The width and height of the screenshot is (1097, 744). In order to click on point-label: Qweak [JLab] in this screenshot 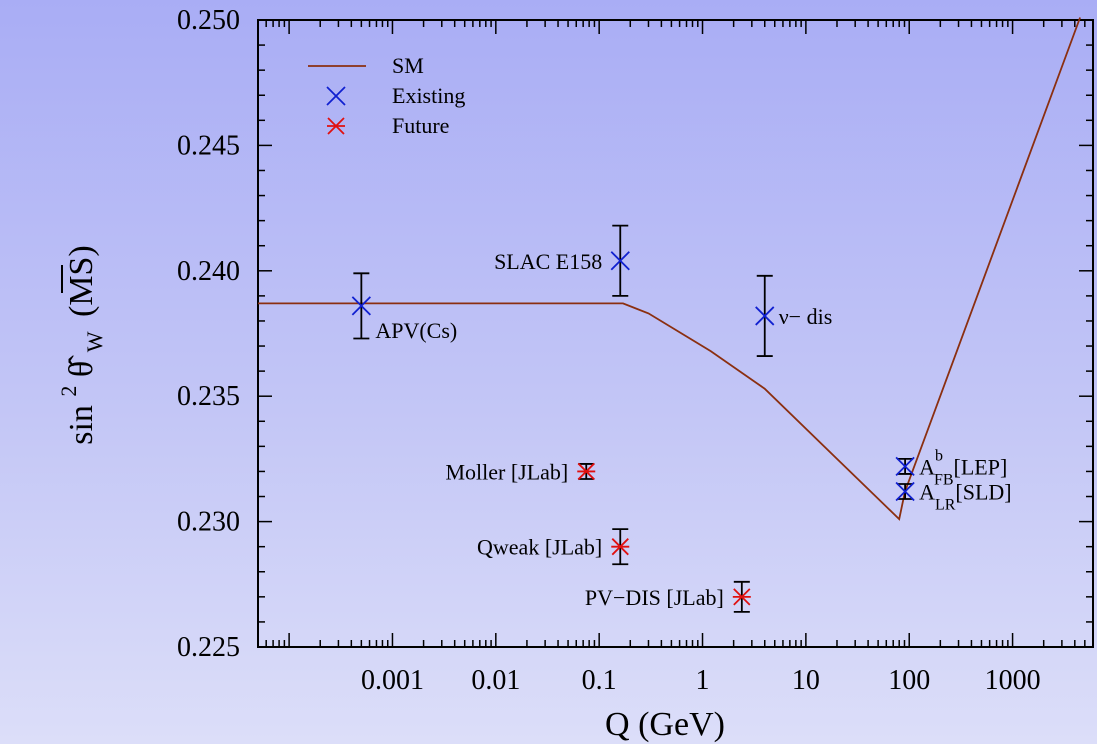, I will do `click(539, 547)`.